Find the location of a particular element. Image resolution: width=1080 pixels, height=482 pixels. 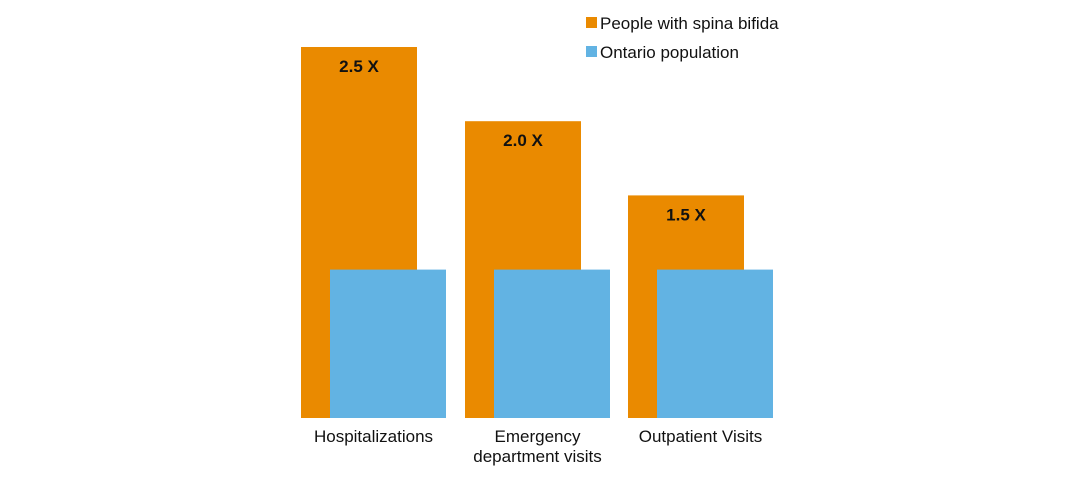

category-label-line: Hospitalizations is located at coordinates (373, 436).